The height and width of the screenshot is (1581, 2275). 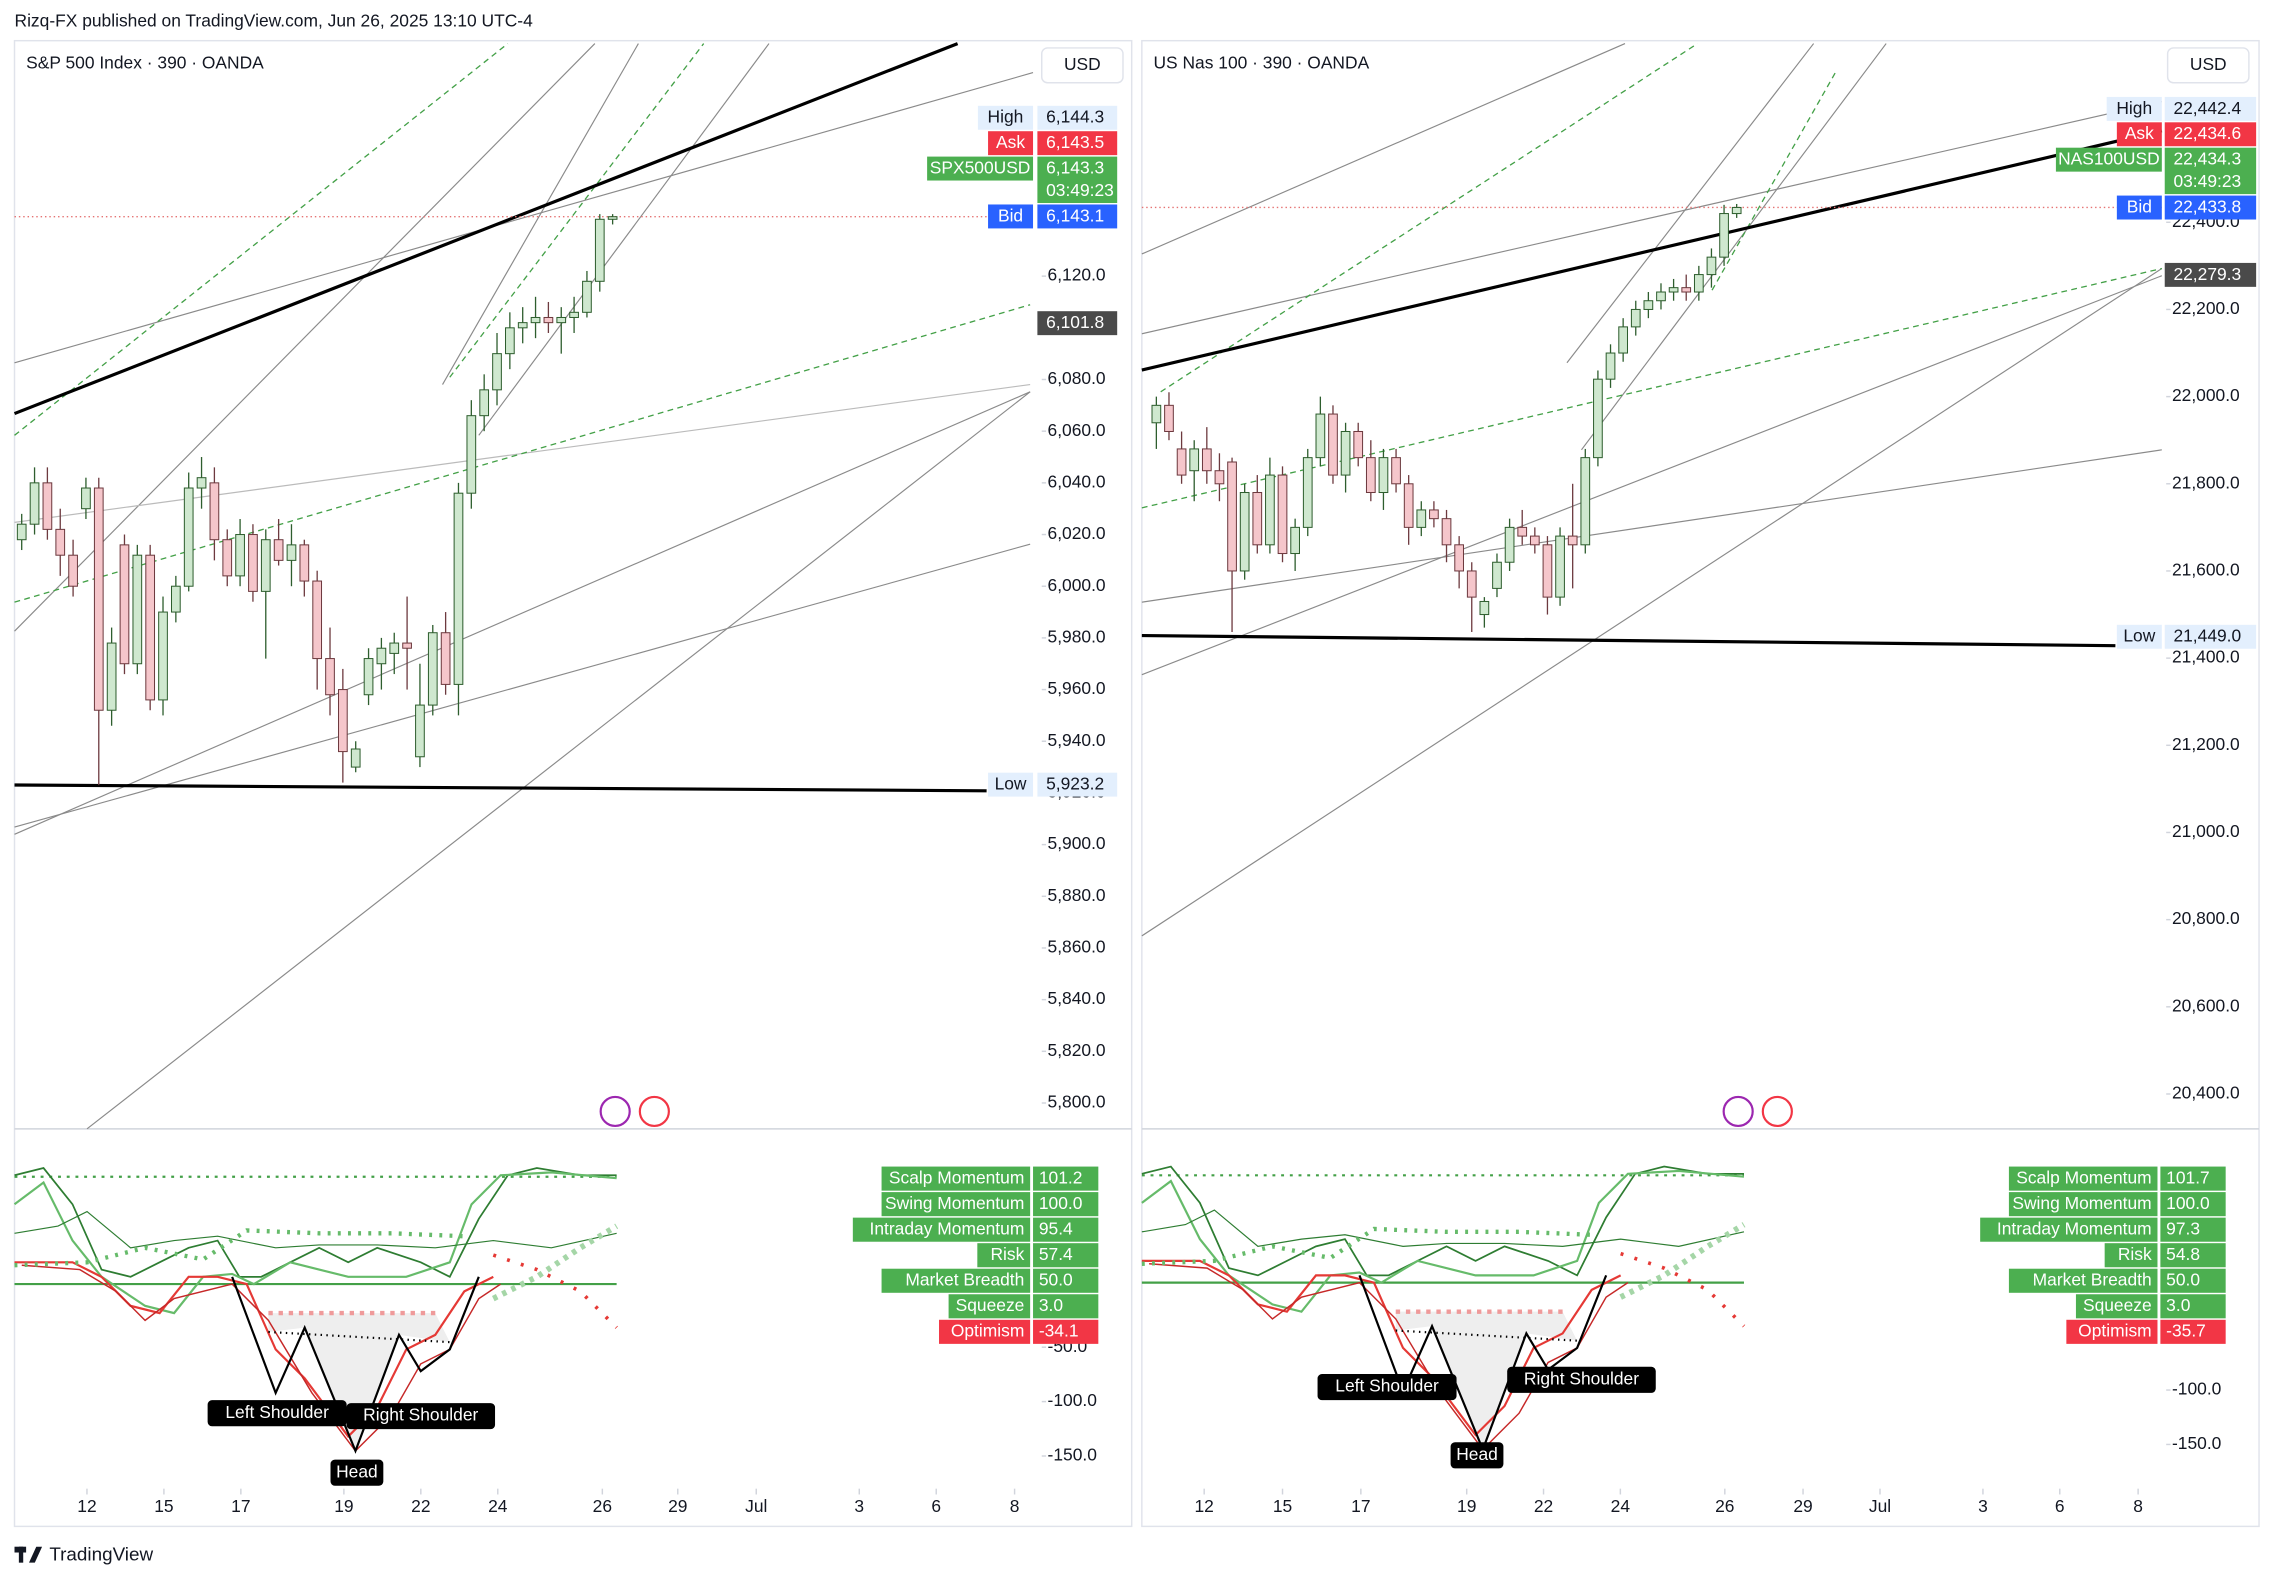 What do you see at coordinates (980, 168) in the screenshot?
I see `tag-name: SPX500USD` at bounding box center [980, 168].